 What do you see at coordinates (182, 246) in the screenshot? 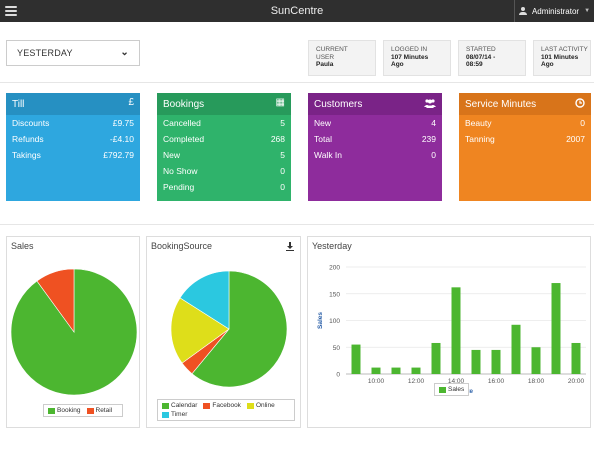
I see `panel-title: BookingSource` at bounding box center [182, 246].